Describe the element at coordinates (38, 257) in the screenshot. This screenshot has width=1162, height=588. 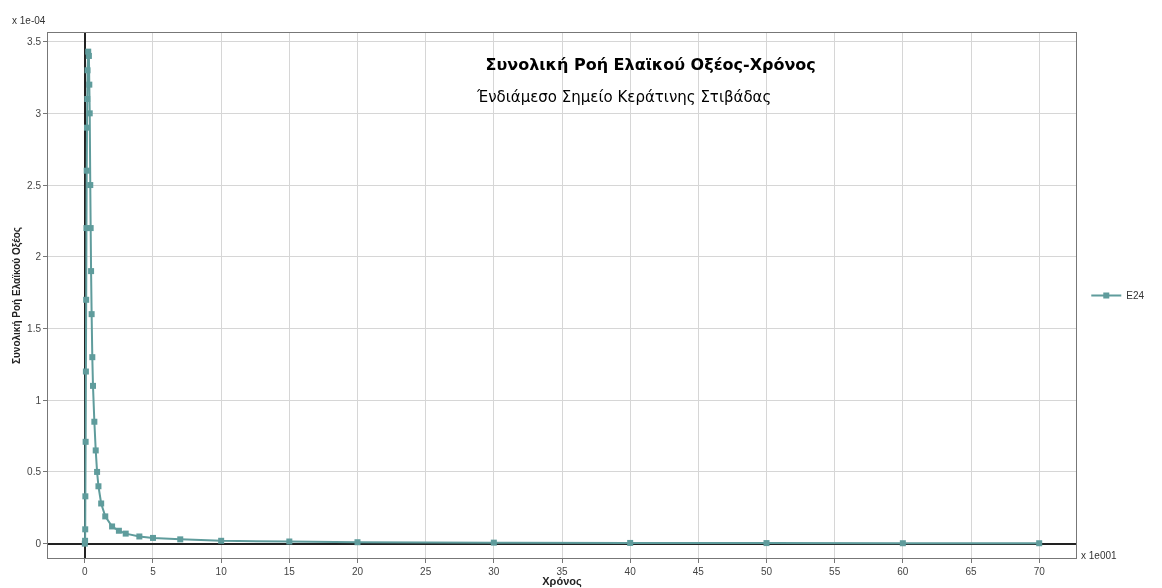
I see `y-tick-label: 2` at that location.